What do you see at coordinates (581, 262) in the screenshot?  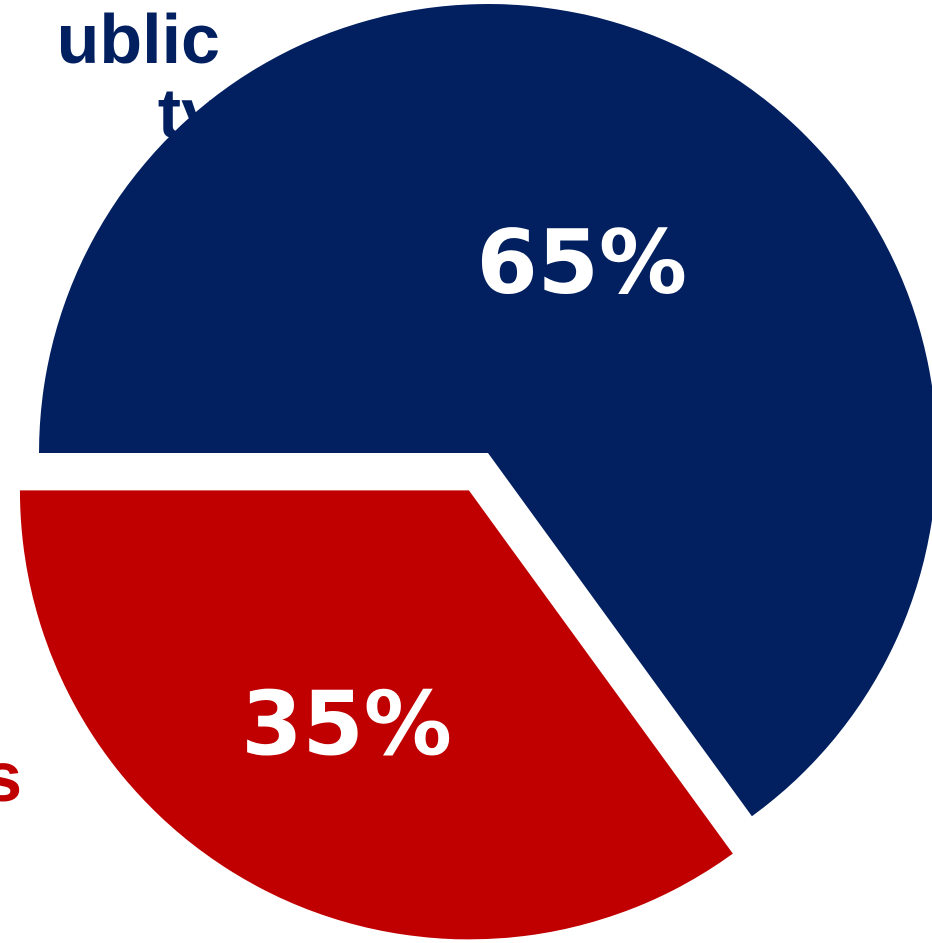 I see `pie-data-label-65: 65%` at bounding box center [581, 262].